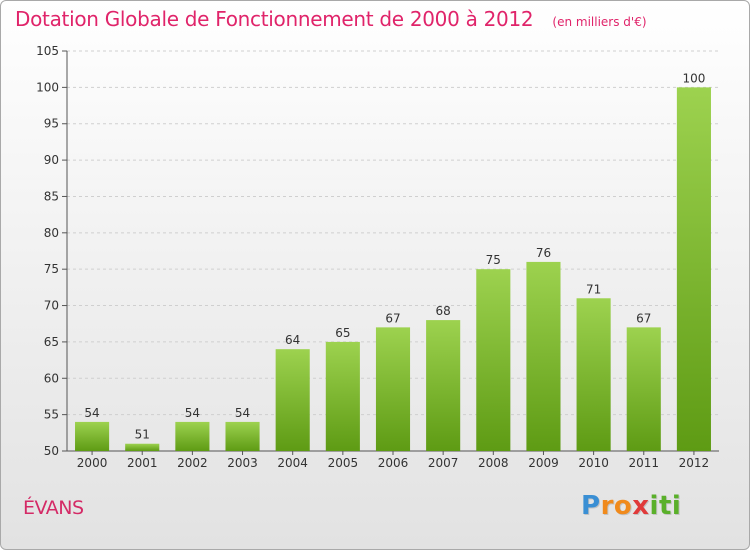  I want to click on y-tick-label: 95, so click(51, 124).